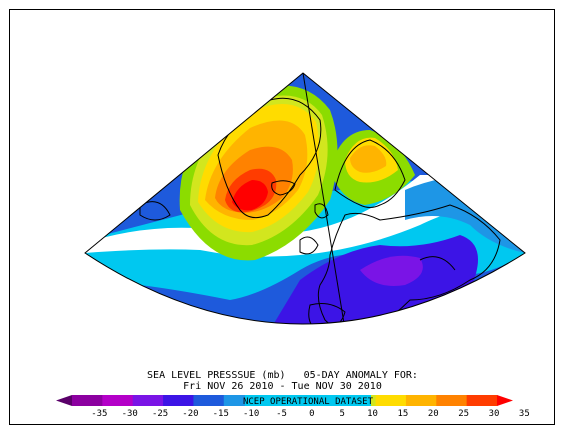 Image resolution: width=565 pixels, height=437 pixels. I want to click on dataset-label: NCEP OPERATIONAL DATASET, so click(308, 402).